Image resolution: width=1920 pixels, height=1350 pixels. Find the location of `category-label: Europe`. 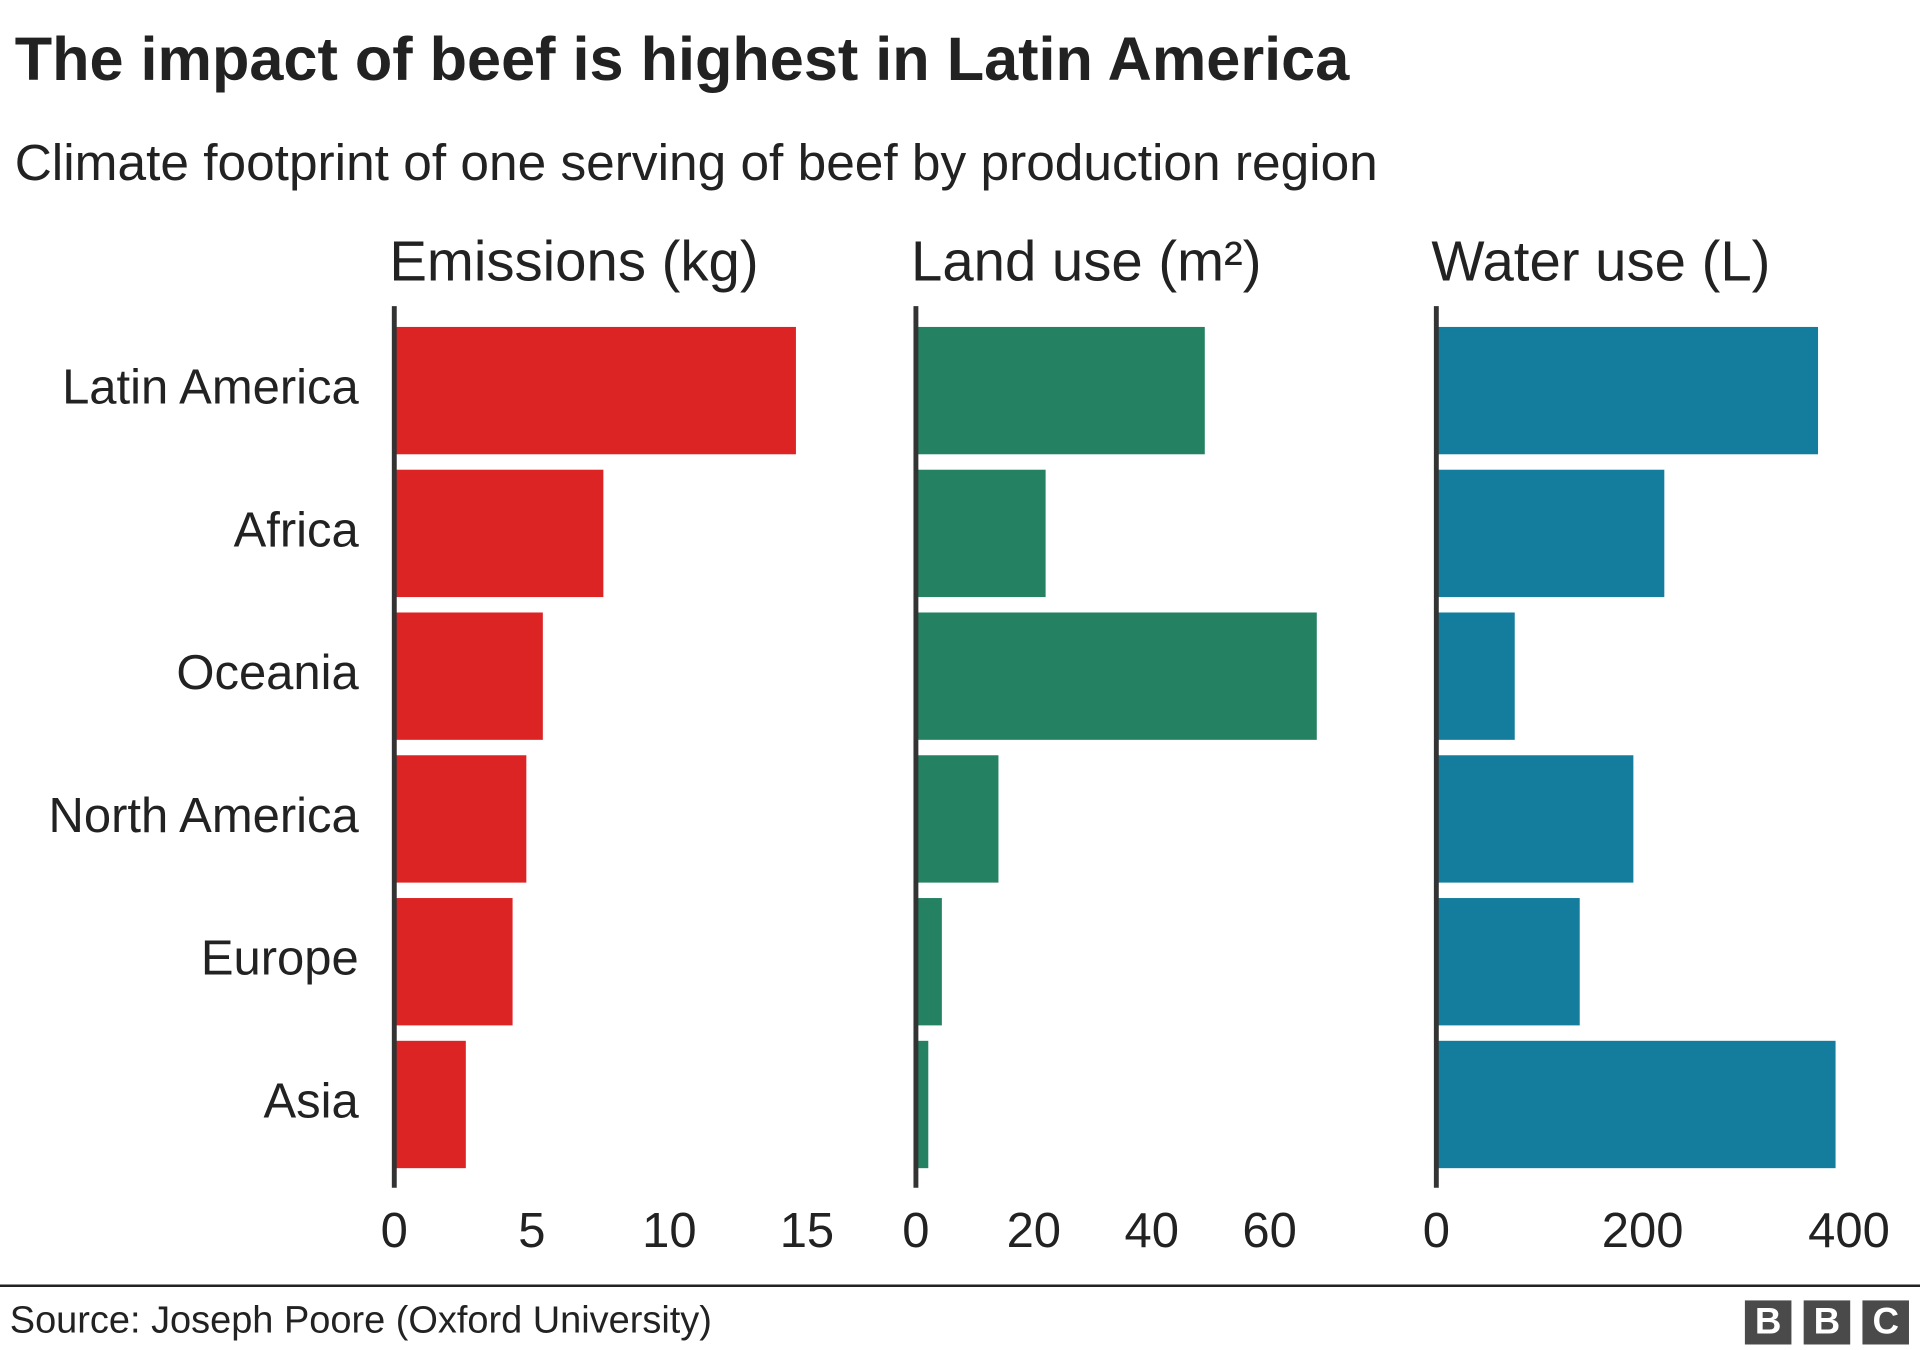

category-label: Europe is located at coordinates (280, 959).